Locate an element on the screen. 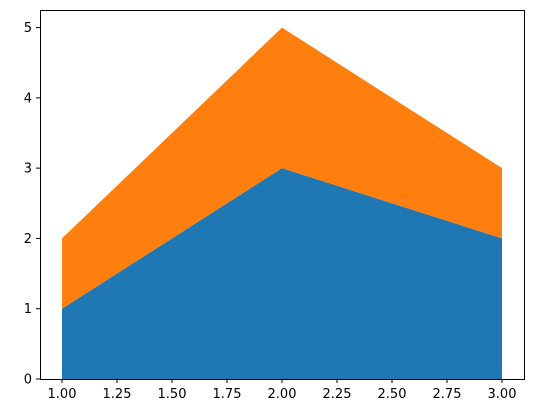 The height and width of the screenshot is (413, 534). x-tick-label: 1.25 is located at coordinates (117, 394).